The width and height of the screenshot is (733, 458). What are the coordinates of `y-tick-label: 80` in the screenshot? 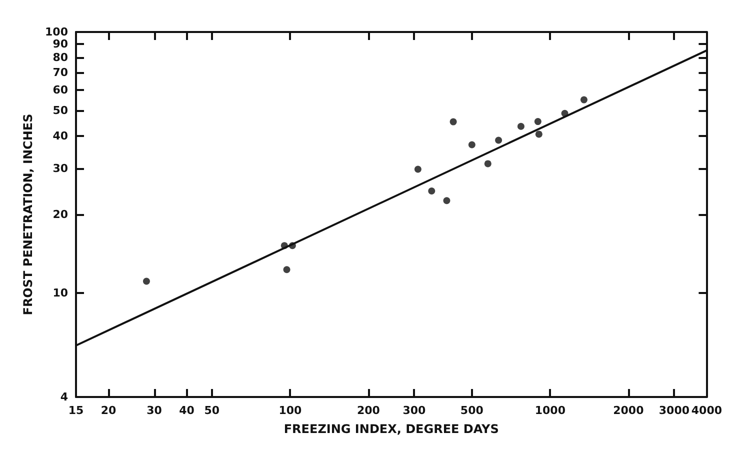 It's located at (60, 57).